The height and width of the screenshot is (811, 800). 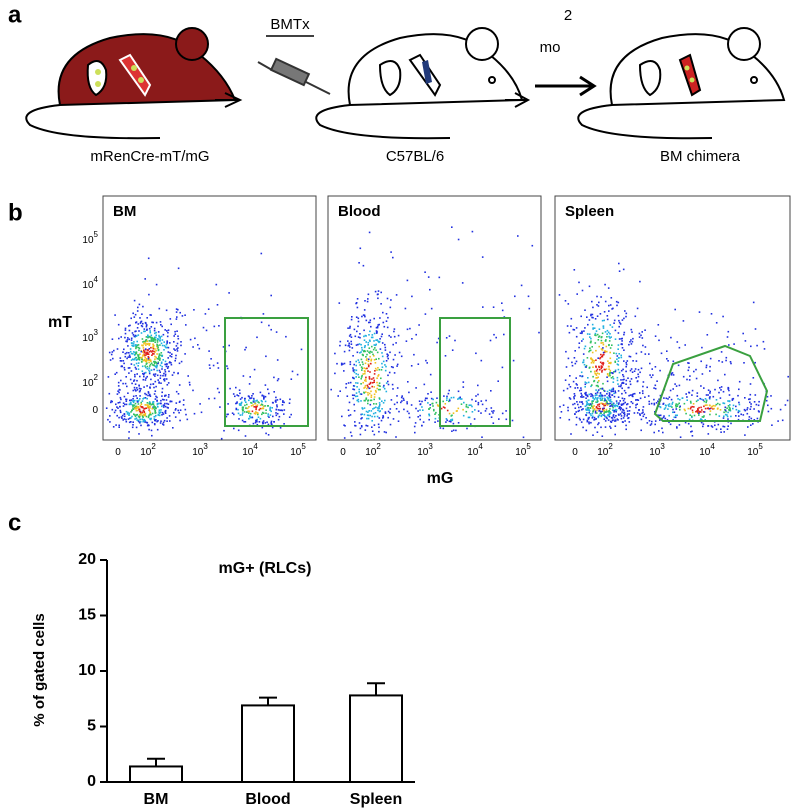 What do you see at coordinates (148, 450) in the screenshot?
I see `tick-label: 102` at bounding box center [148, 450].